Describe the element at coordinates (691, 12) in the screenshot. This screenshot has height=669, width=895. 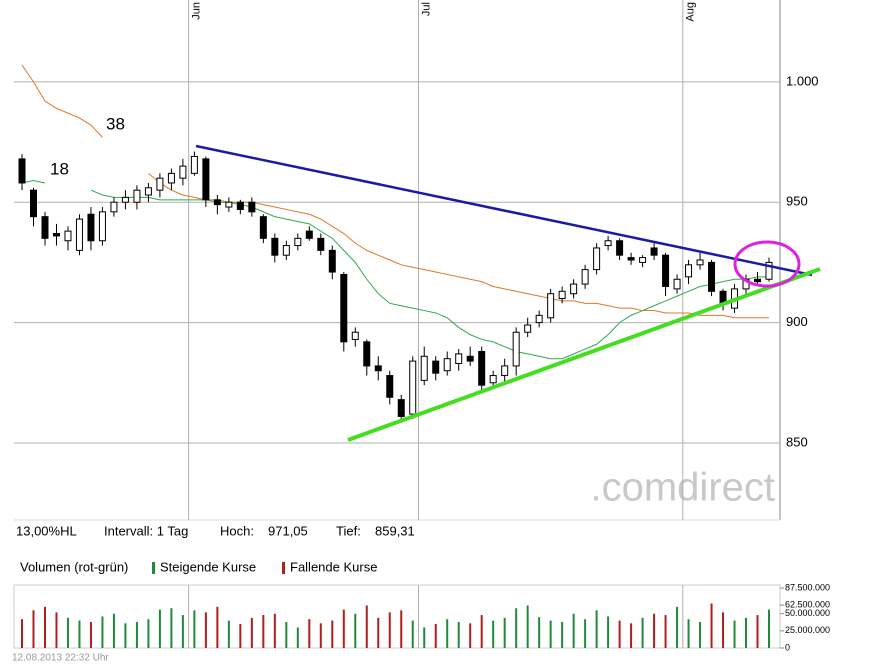
I see `x-tick-label: Aug` at that location.